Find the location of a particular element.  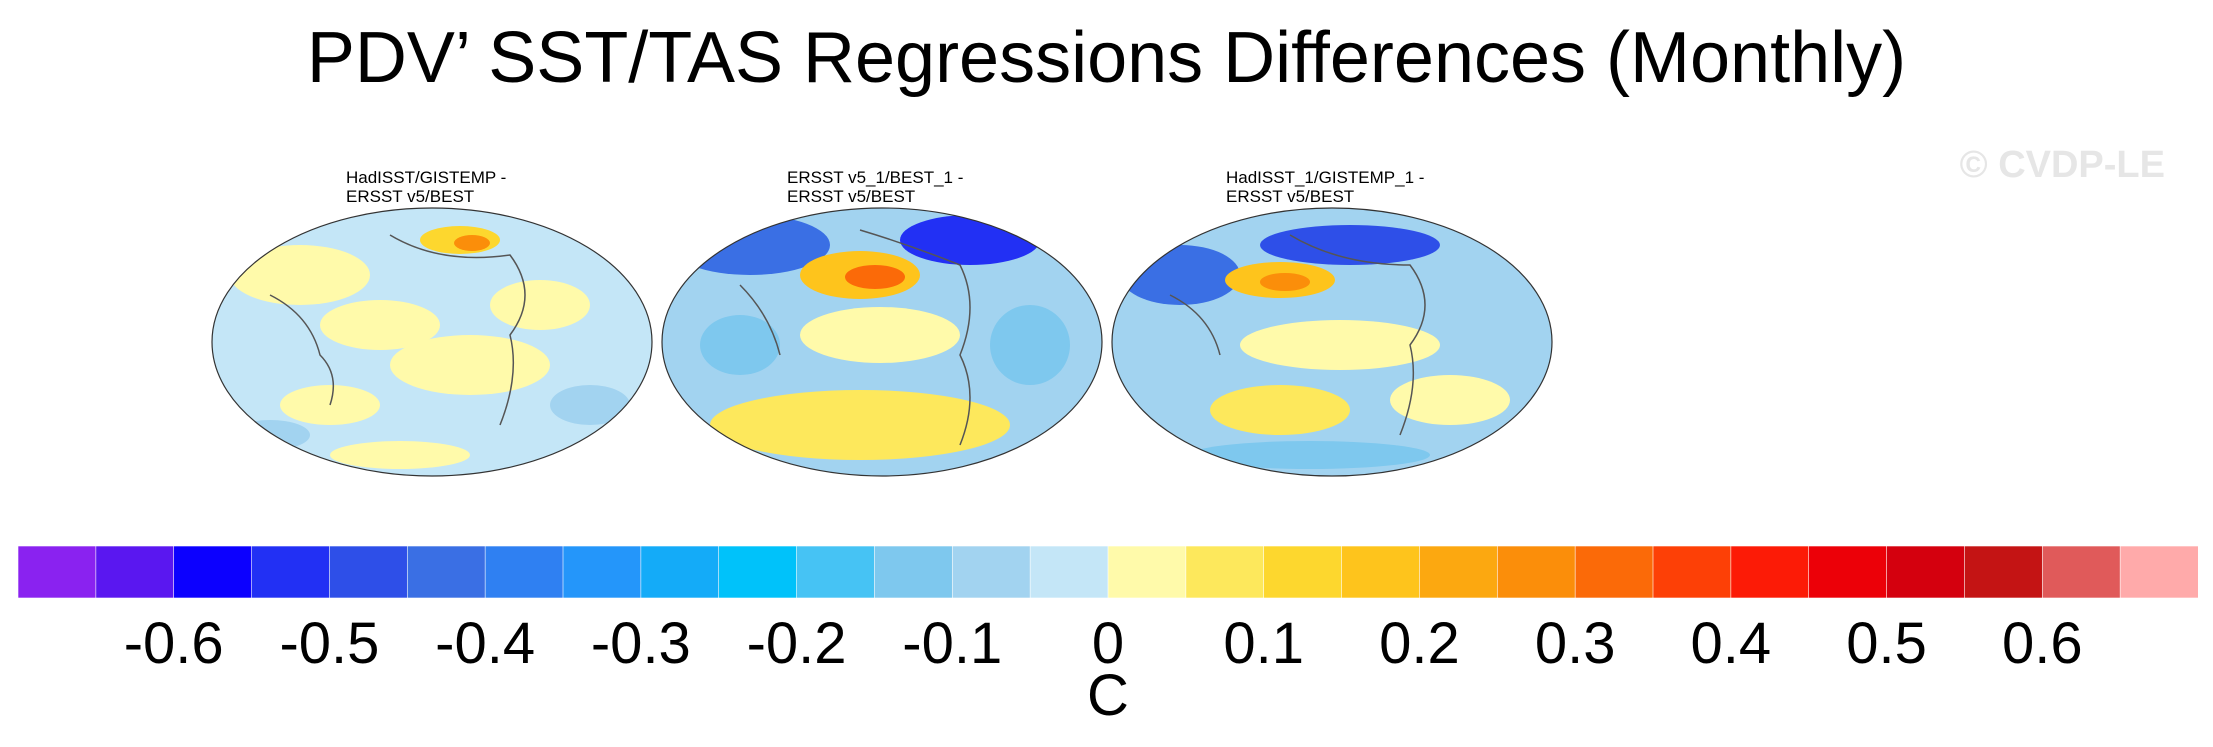

colorbar-tick-label: -0.1 is located at coordinates (952, 643).